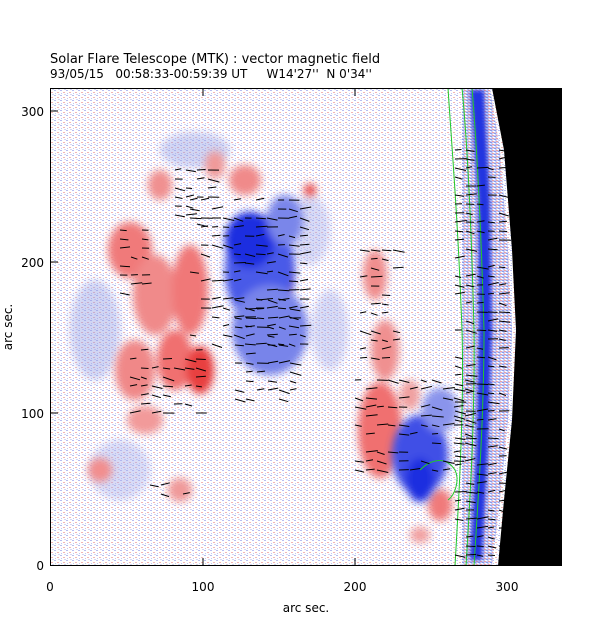 The height and width of the screenshot is (617, 612). I want to click on y-axis-label: arc sec., so click(8, 327).